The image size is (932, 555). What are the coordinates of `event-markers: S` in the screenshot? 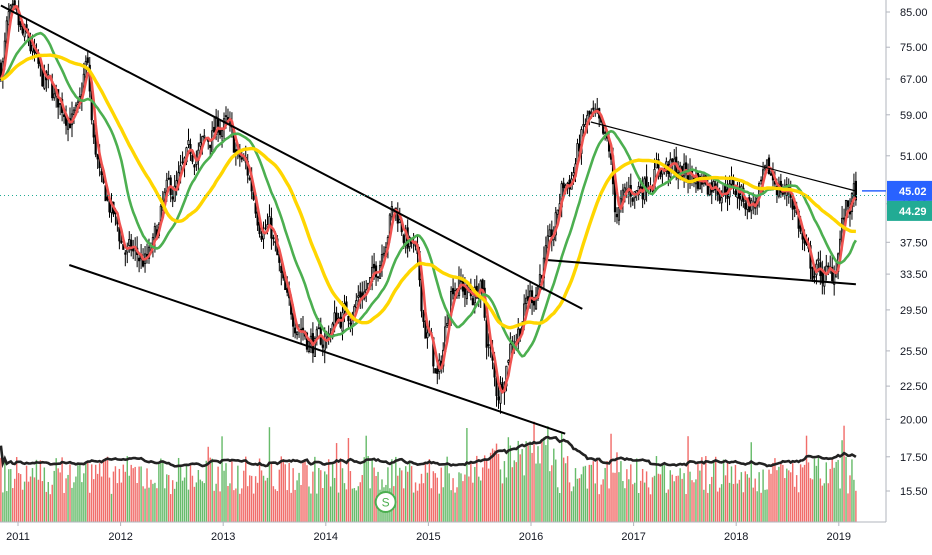 It's located at (385, 502).